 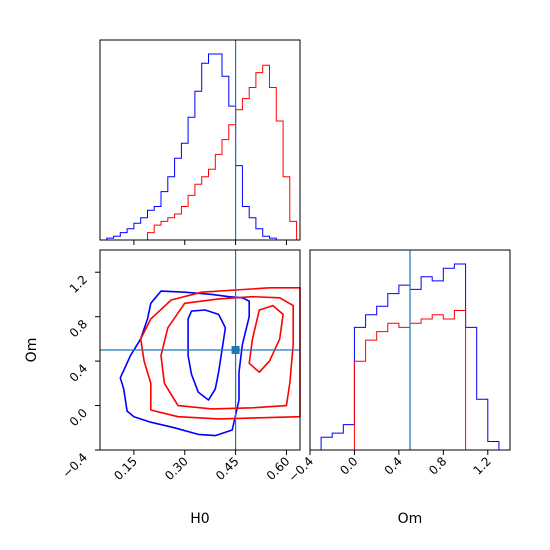 I want to click on om-xtick-label-1: 0.0, so click(x=348, y=465).